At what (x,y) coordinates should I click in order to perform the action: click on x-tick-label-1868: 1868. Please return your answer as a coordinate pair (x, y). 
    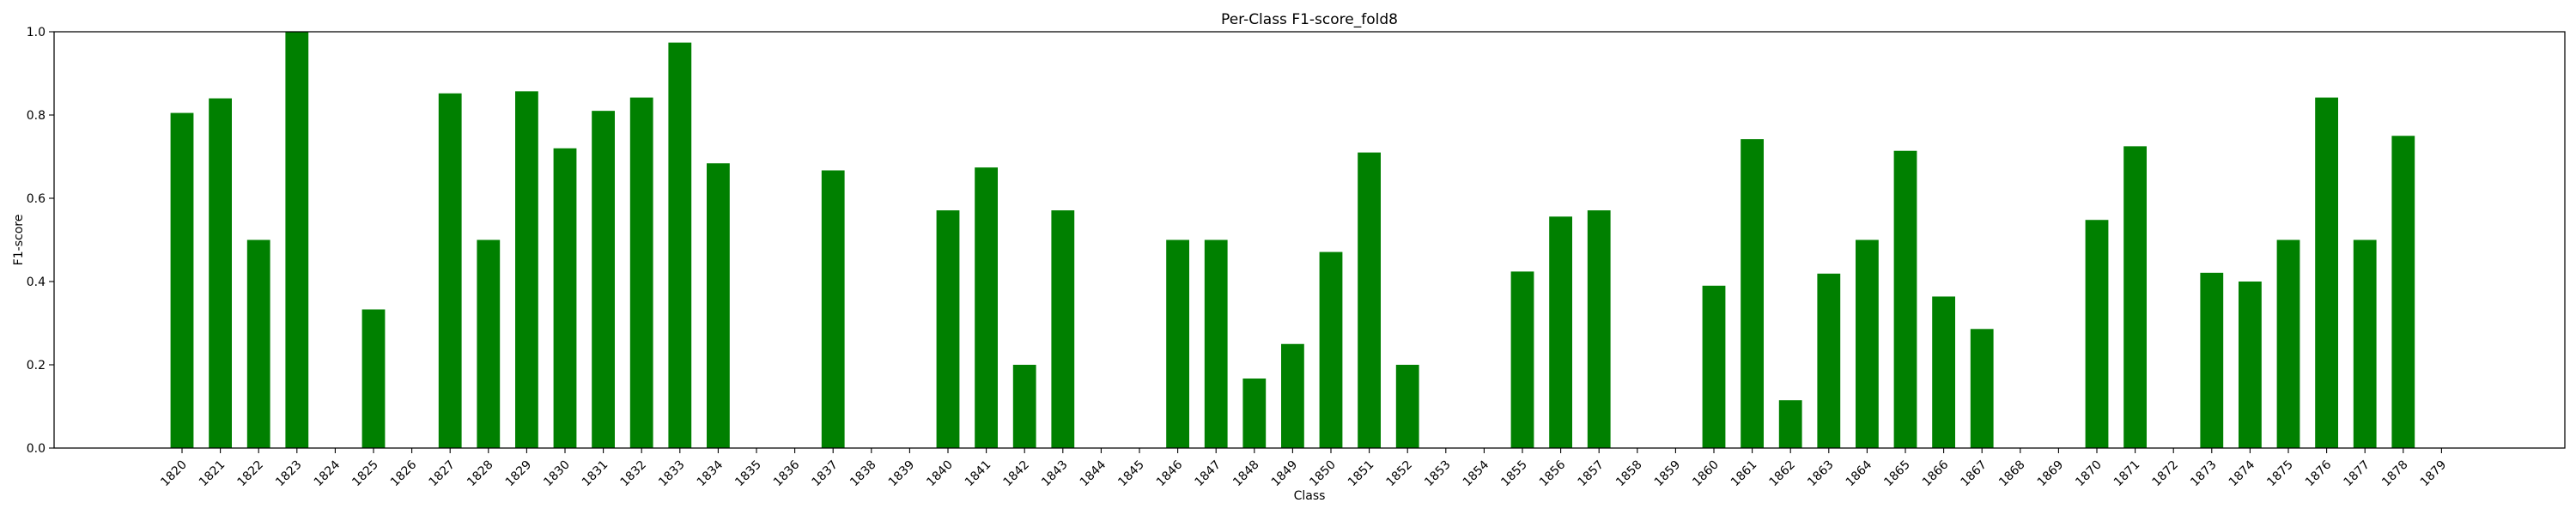
    Looking at the image, I should click on (2012, 474).